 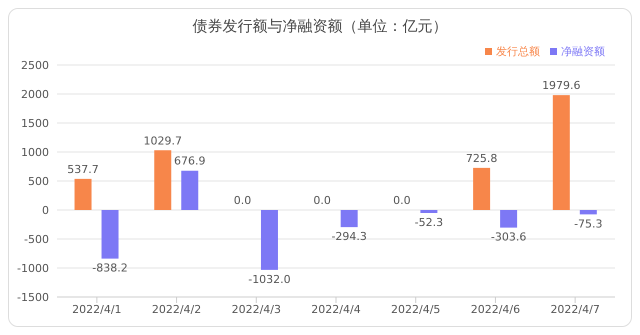 What do you see at coordinates (495, 309) in the screenshot?
I see `x-tick-label: 2022/4/6` at bounding box center [495, 309].